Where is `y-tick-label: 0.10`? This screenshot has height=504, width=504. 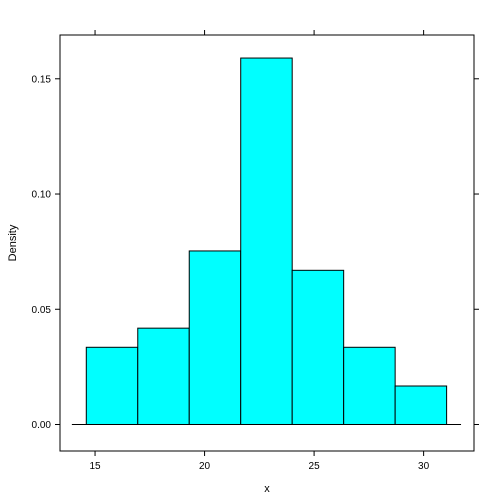
y-tick-label: 0.10 is located at coordinates (42, 195).